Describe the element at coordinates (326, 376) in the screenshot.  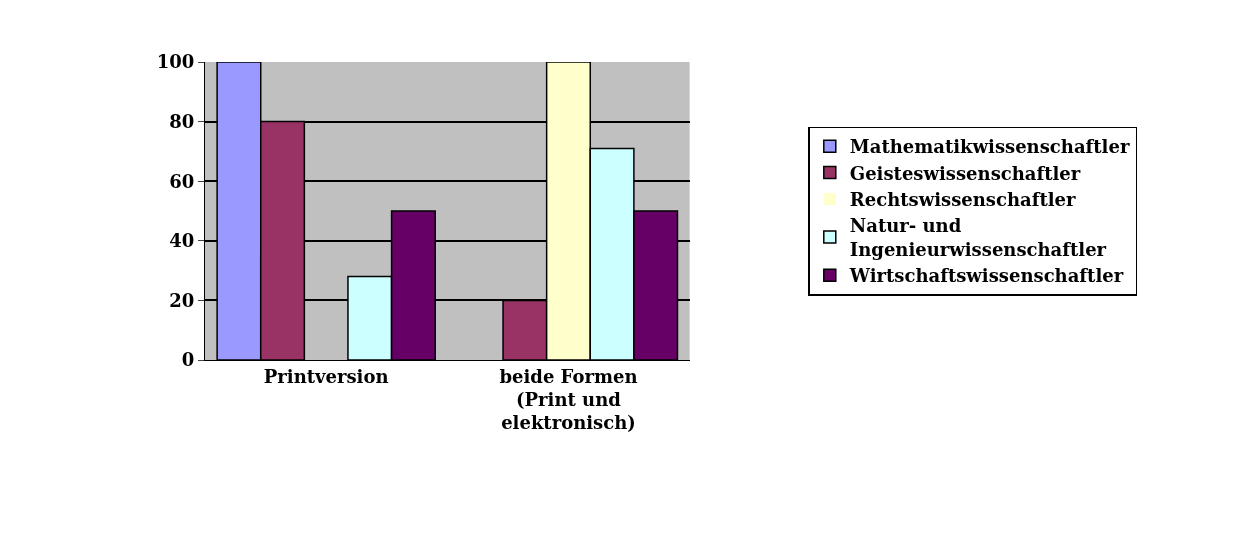
I see `x-tick-label: Printversion` at that location.